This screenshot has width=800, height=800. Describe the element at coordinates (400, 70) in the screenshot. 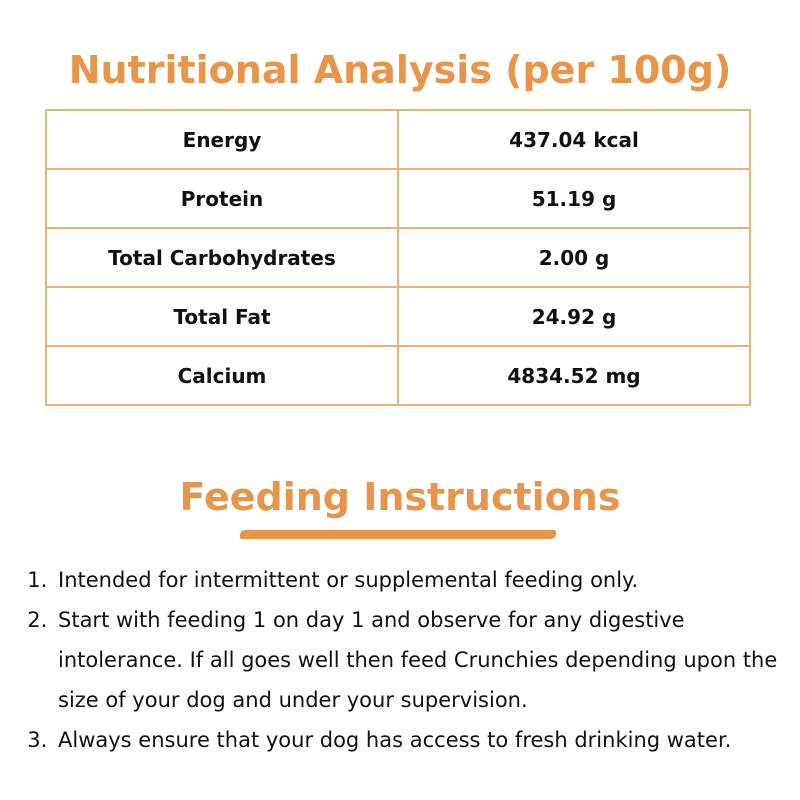

I see `nutrition-title: Nutritional Analysis (per 100g)` at that location.